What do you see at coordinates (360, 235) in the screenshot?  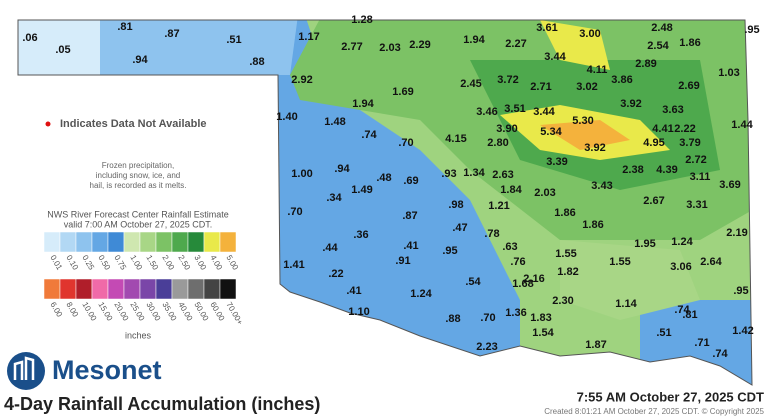 I see `rainfall-label: .36` at bounding box center [360, 235].